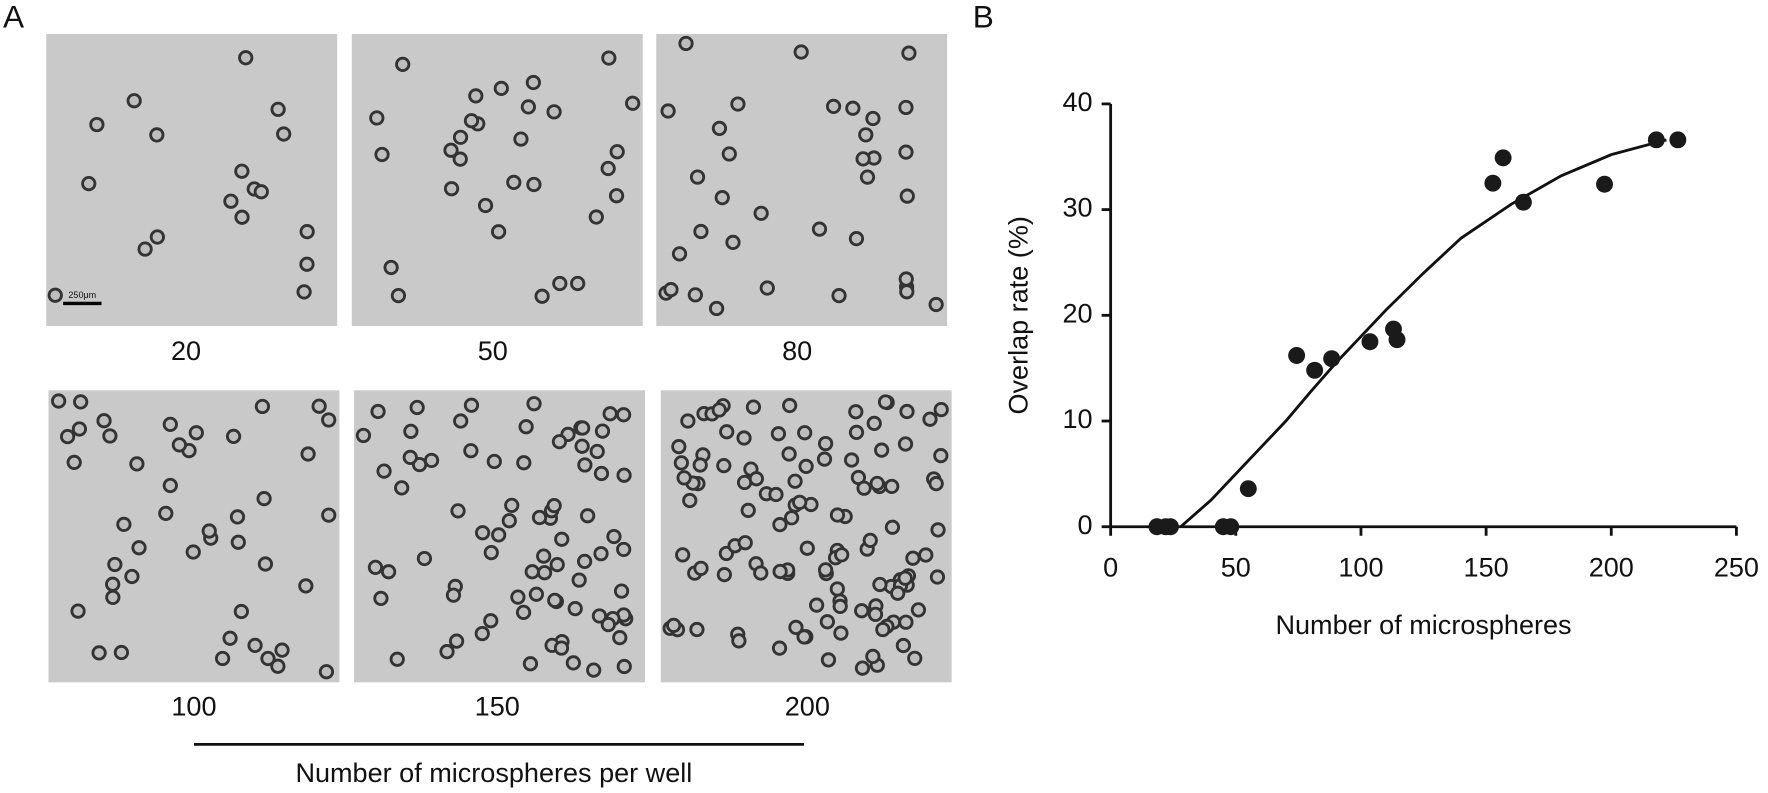 The width and height of the screenshot is (1768, 793). Describe the element at coordinates (493, 773) in the screenshot. I see `caption: Number of microspheres per well` at that location.